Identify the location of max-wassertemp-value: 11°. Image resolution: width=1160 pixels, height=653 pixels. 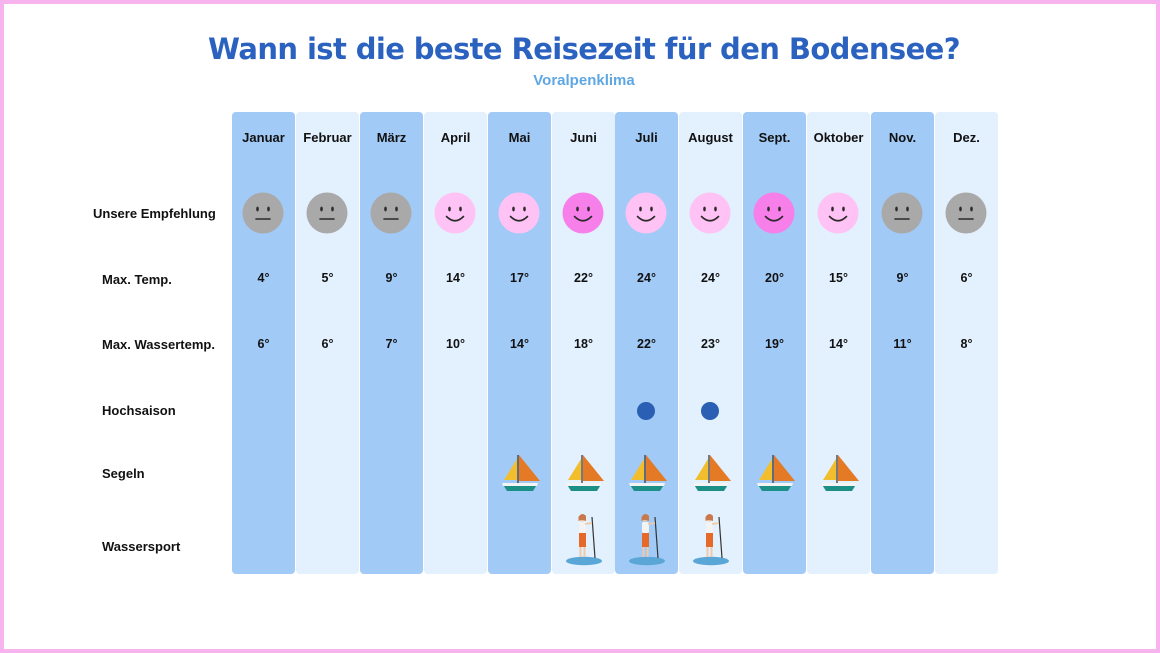
(902, 344).